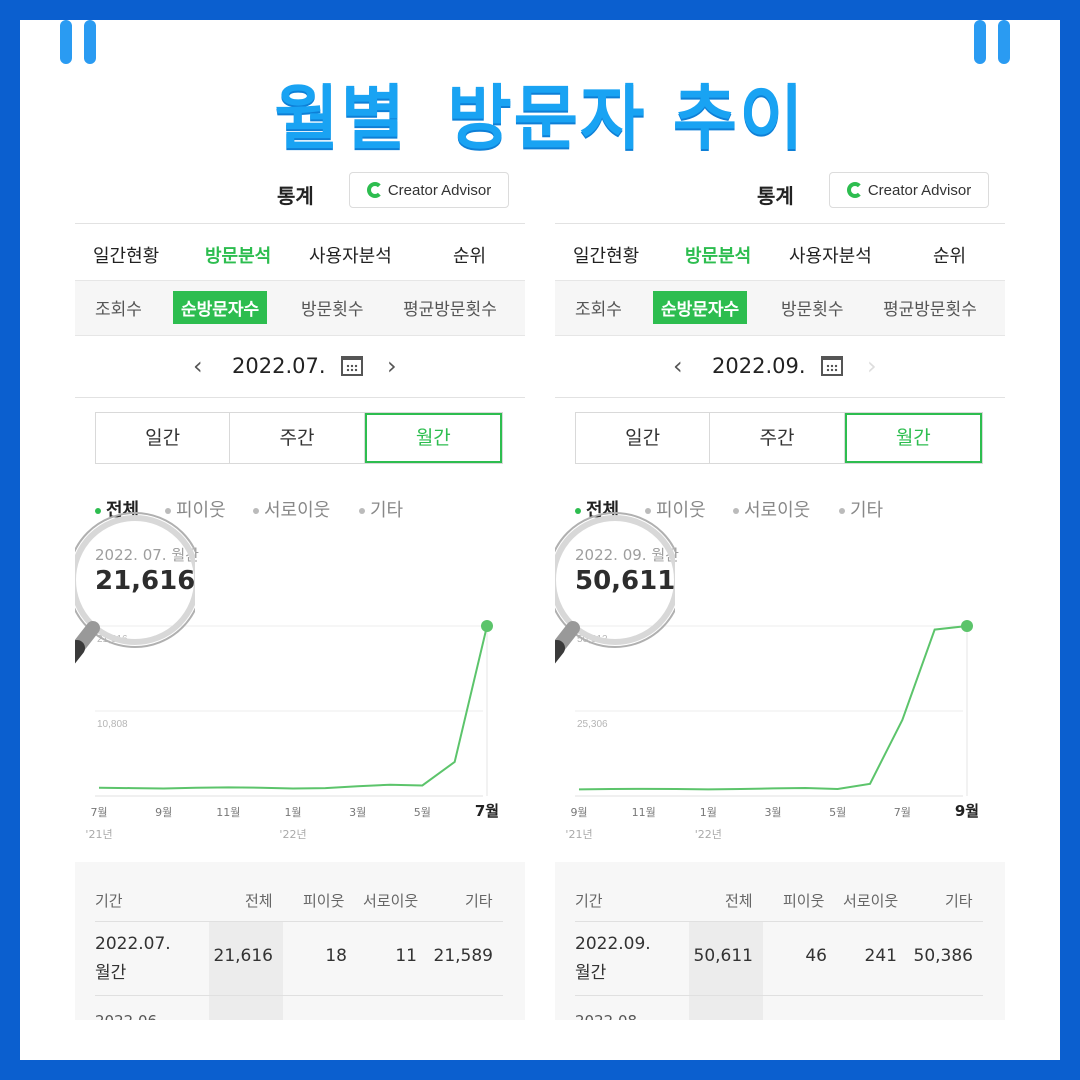 The image size is (1080, 1080). What do you see at coordinates (613, 944) in the screenshot?
I see `row-period-line1: 2022.09.` at bounding box center [613, 944].